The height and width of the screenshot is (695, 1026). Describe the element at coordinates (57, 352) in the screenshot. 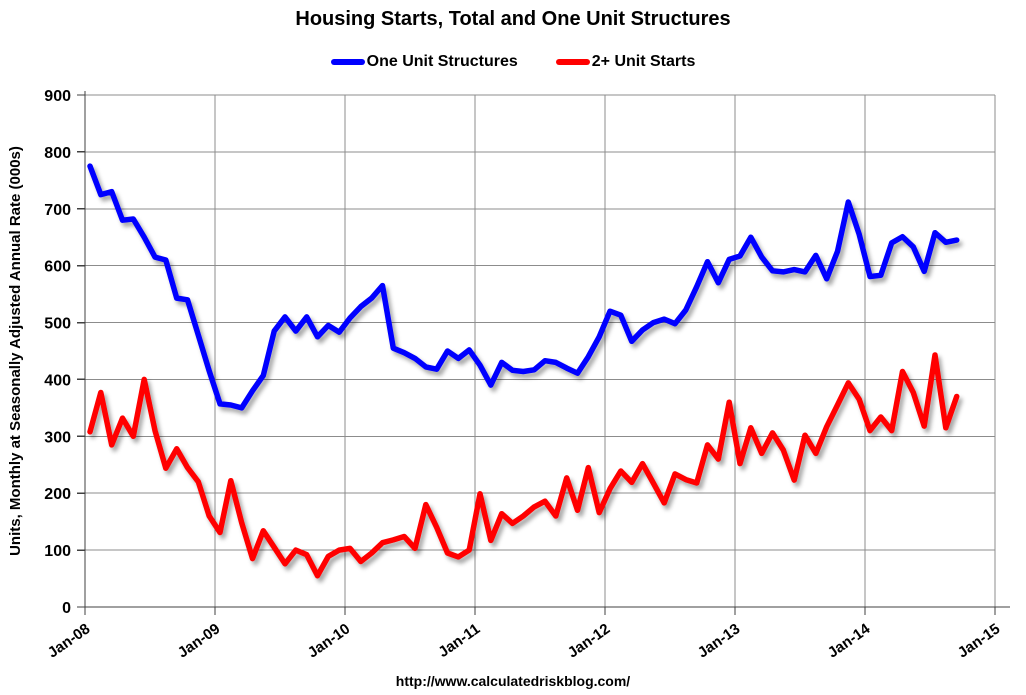

I see `y-tick-labels: 0 100 200 300 400 500 600 700 800 900` at that location.